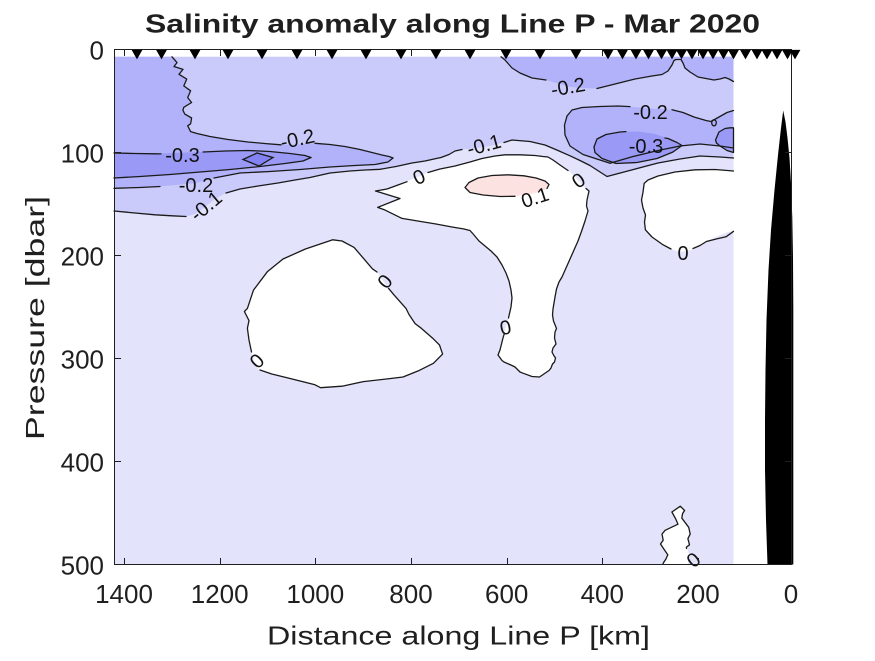 This screenshot has width=875, height=661. What do you see at coordinates (410, 594) in the screenshot?
I see `svg-text: 800` at bounding box center [410, 594].